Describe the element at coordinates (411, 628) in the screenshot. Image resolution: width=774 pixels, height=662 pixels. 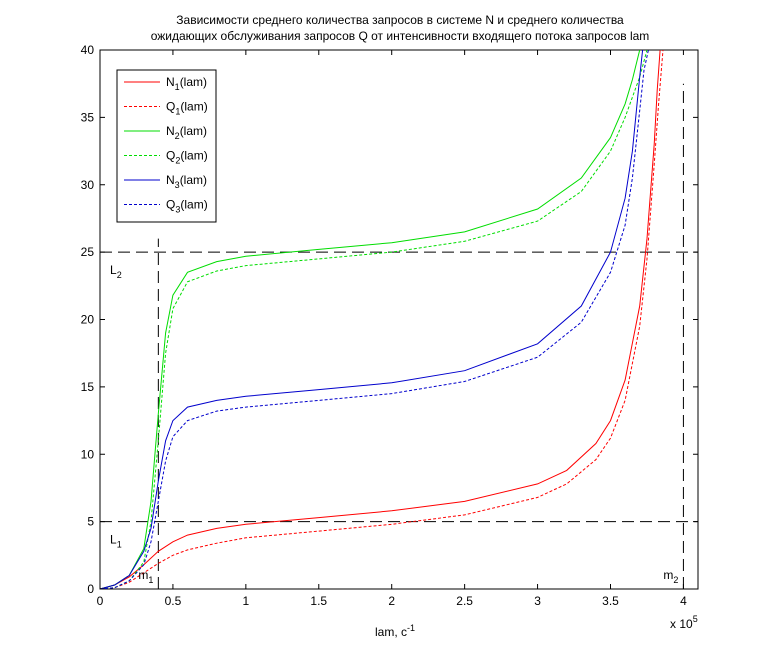
I see `x-axis-label-sup: -1` at that location.